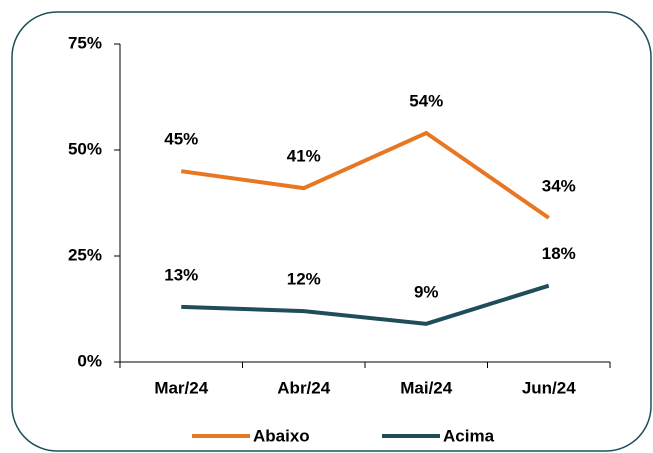 The width and height of the screenshot is (653, 453). I want to click on data-label: 9%, so click(426, 291).